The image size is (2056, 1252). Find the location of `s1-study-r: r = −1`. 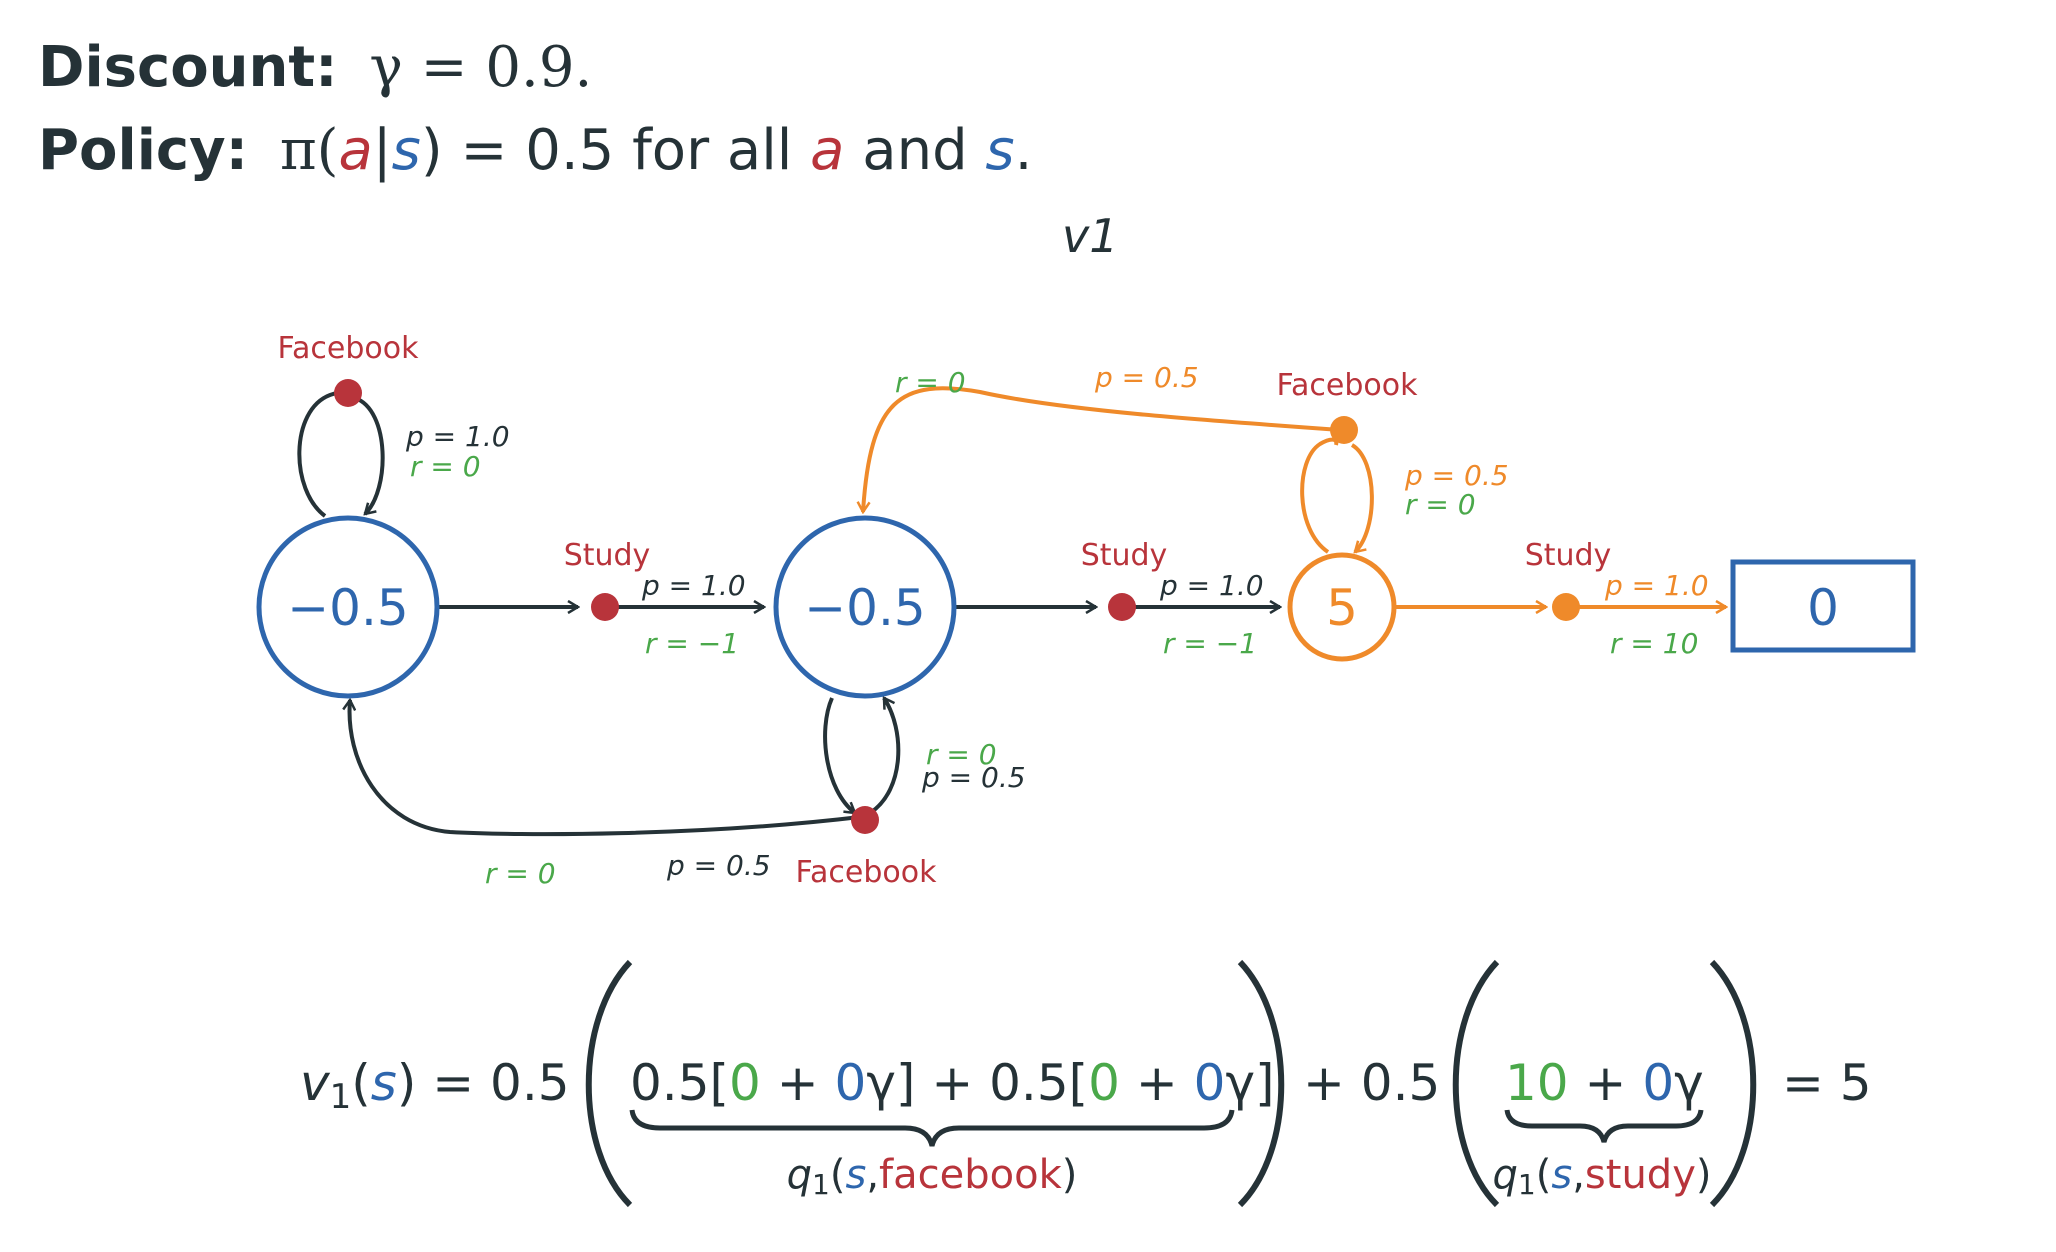

s1-study-r: r = −1 is located at coordinates (692, 643).